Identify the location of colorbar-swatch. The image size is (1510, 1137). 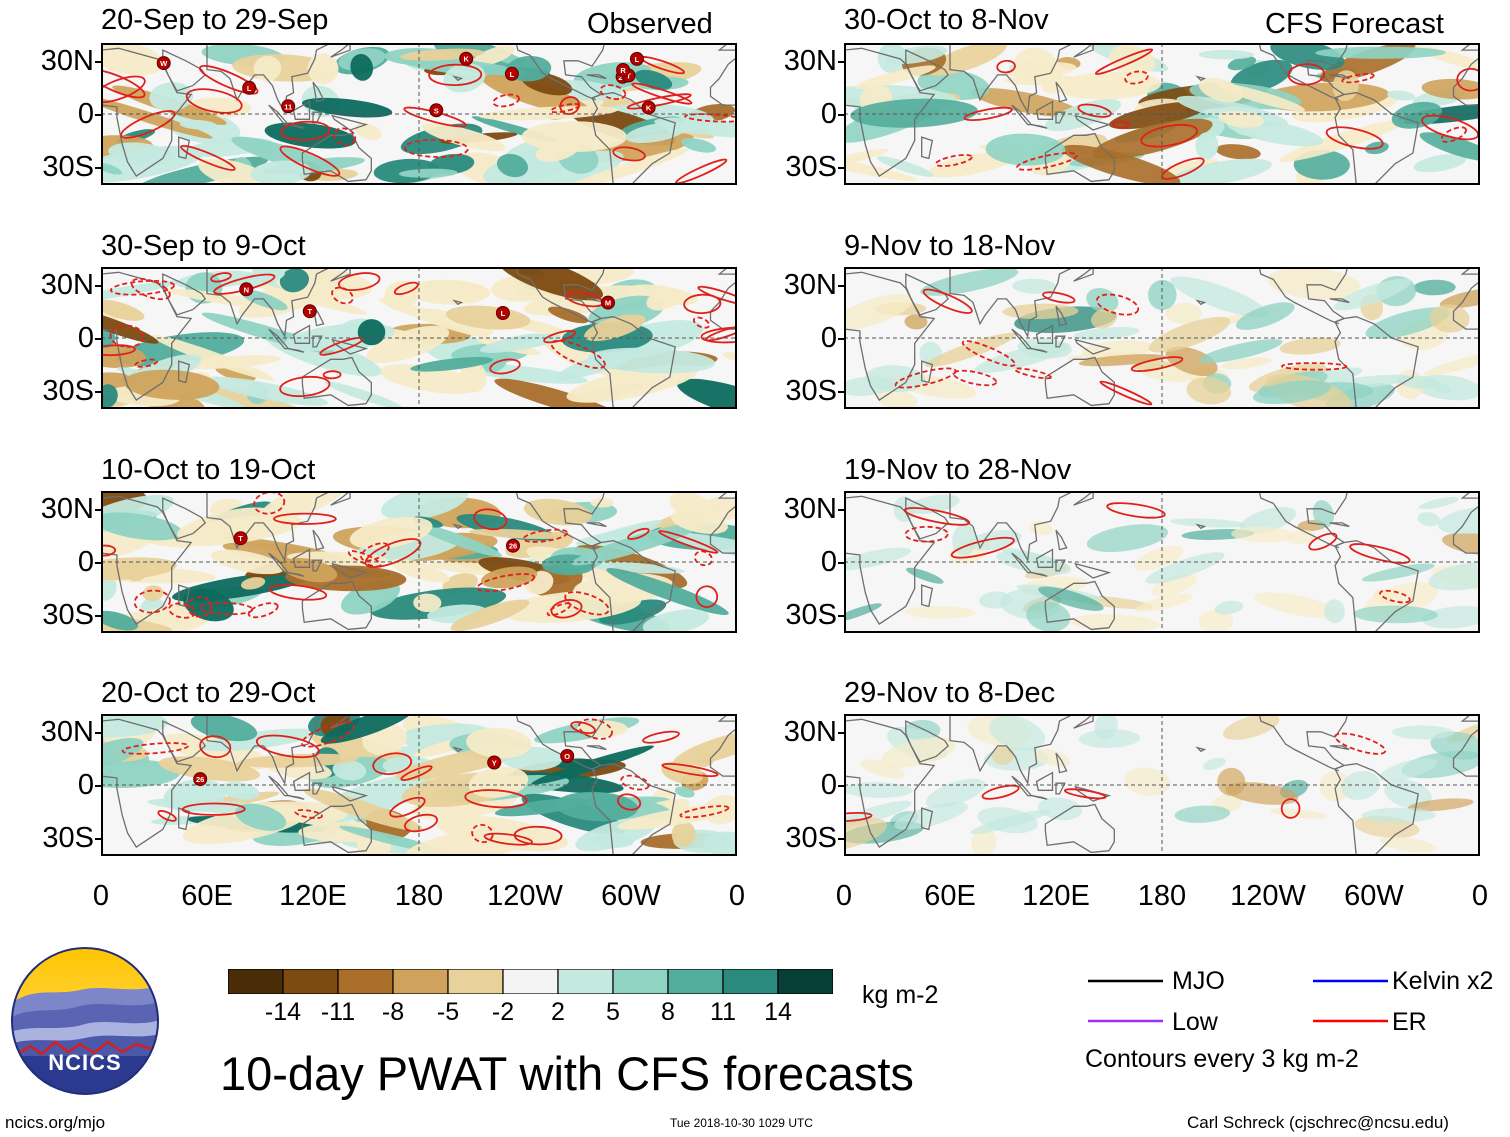
(750, 981).